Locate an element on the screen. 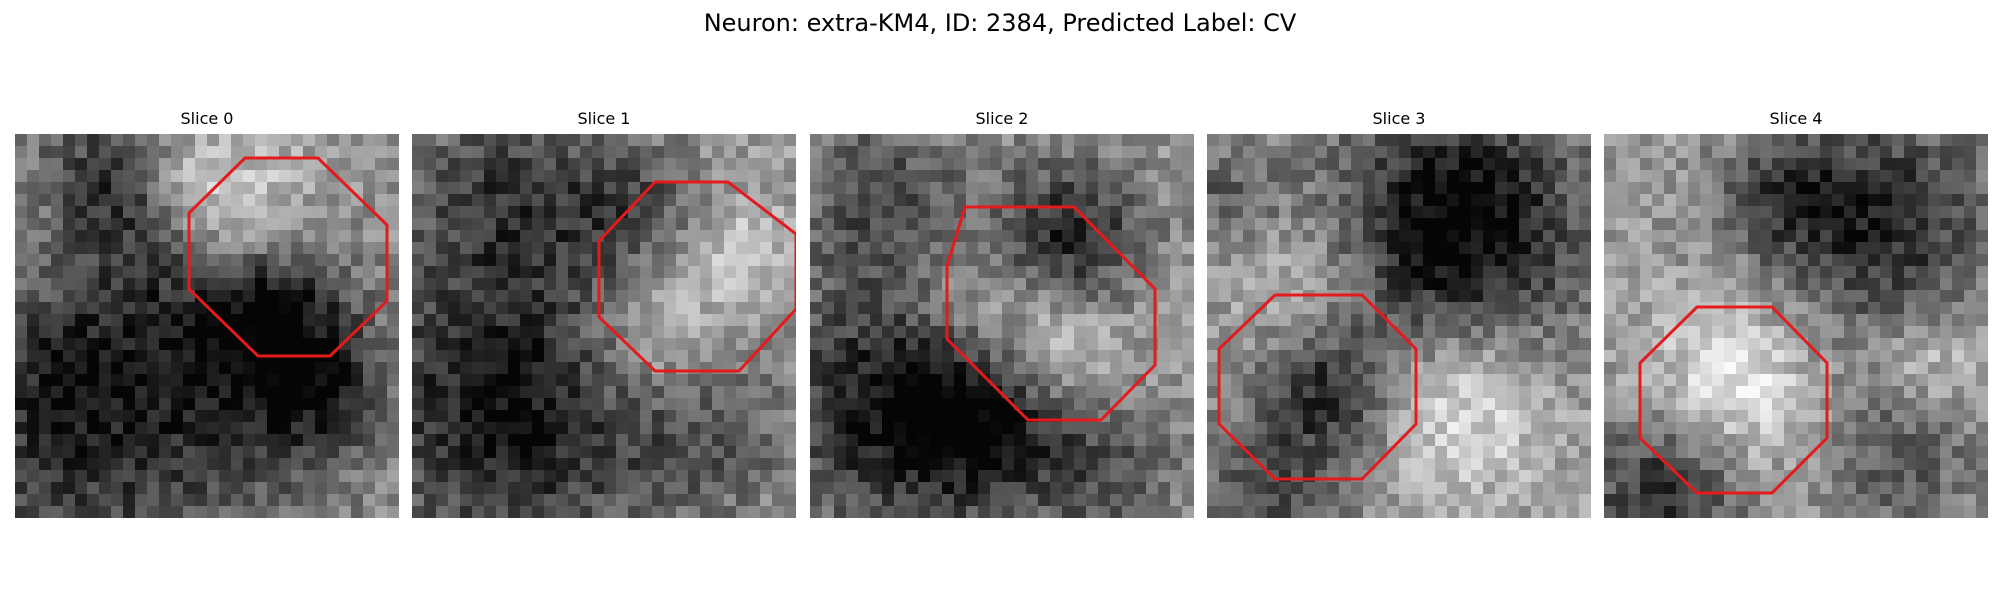  slice-title-1: Slice 1 is located at coordinates (604, 118).